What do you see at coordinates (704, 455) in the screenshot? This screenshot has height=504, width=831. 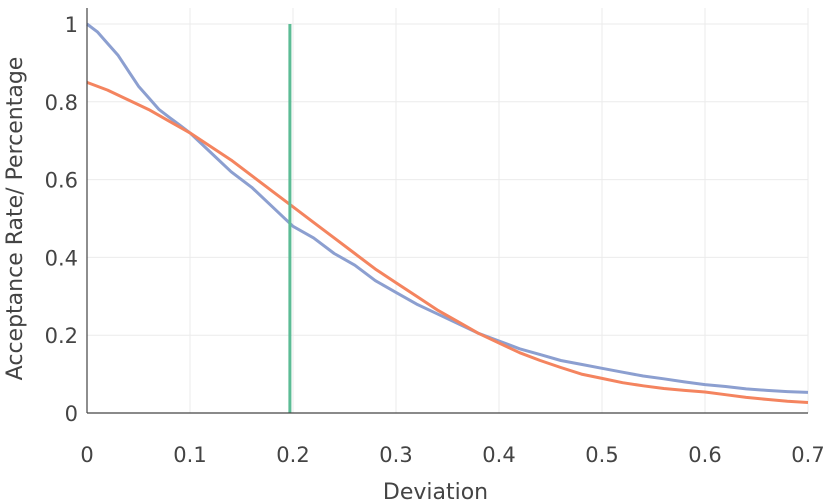 I see `x-tick-label: 0.6` at bounding box center [704, 455].